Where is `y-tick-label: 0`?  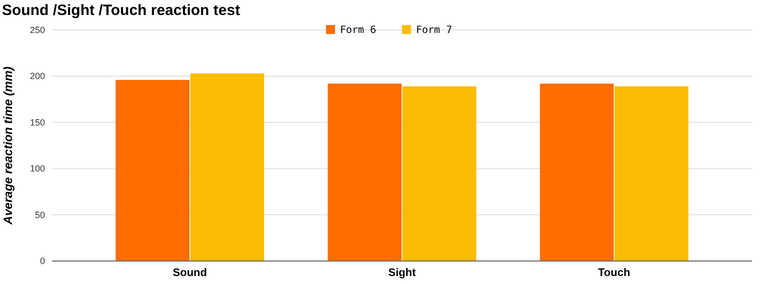 y-tick-label: 0 is located at coordinates (42, 261).